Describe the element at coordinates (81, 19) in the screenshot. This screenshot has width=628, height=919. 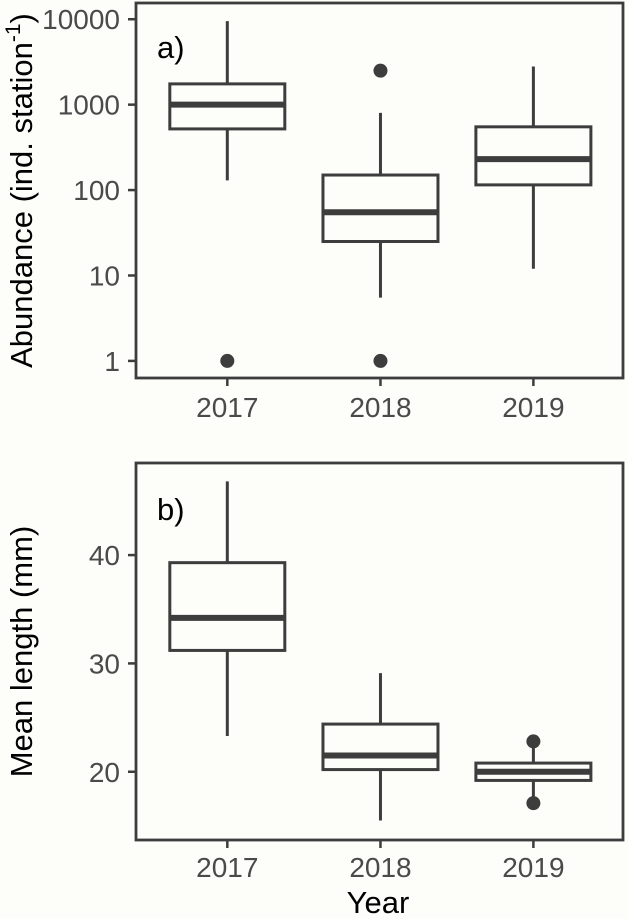
I see `y-tick-label: 10000` at that location.